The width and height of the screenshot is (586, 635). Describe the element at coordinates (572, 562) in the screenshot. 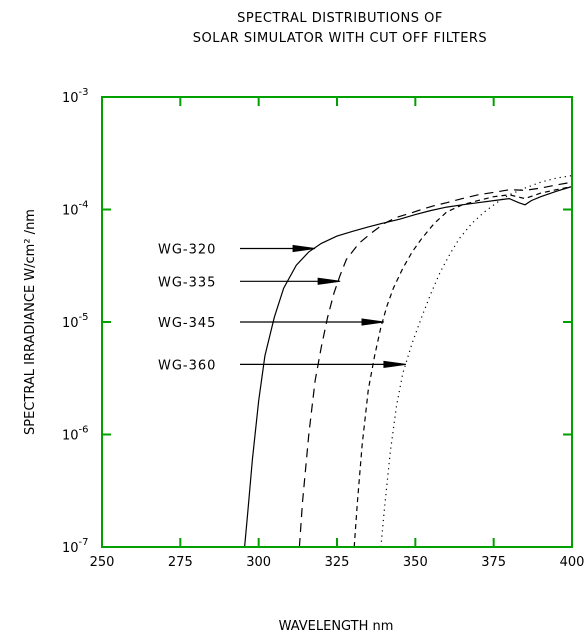

I see `x-tick-label: 400` at that location.